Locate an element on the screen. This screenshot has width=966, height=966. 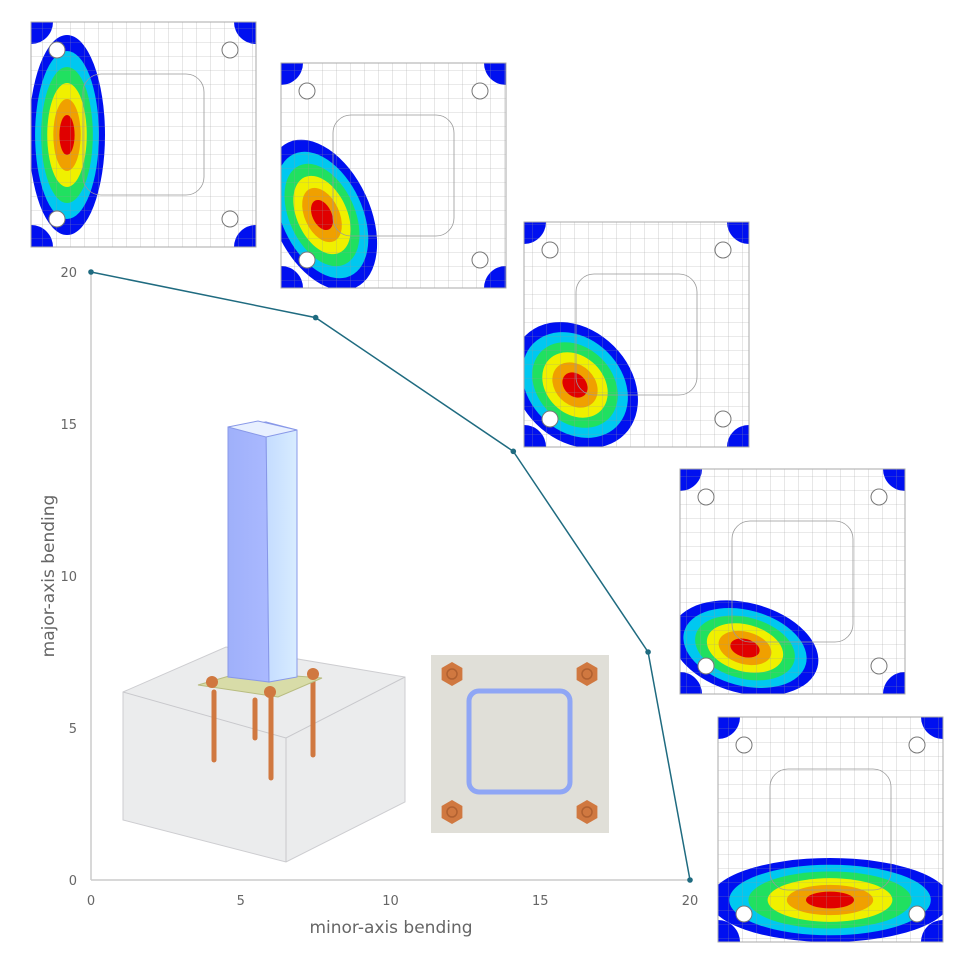
y-tick-label: 20 is located at coordinates (68, 273).